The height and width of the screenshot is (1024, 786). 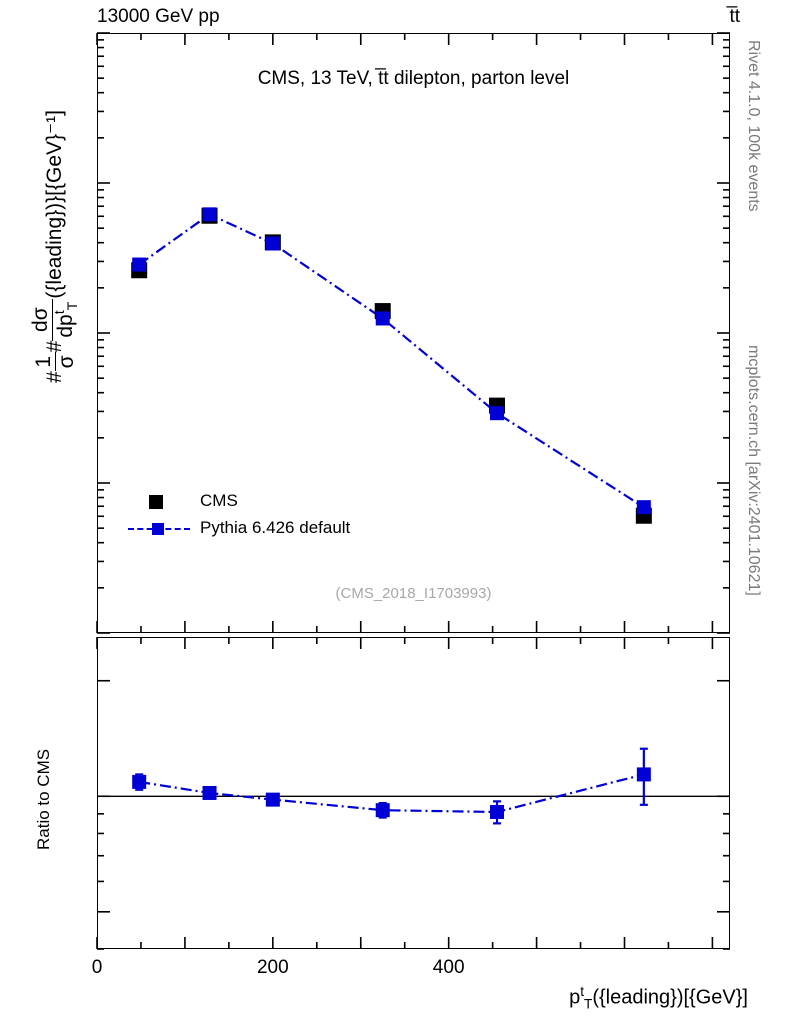 What do you see at coordinates (275, 527) in the screenshot?
I see `legend-label-pythia: Pythia 6.426 default` at bounding box center [275, 527].